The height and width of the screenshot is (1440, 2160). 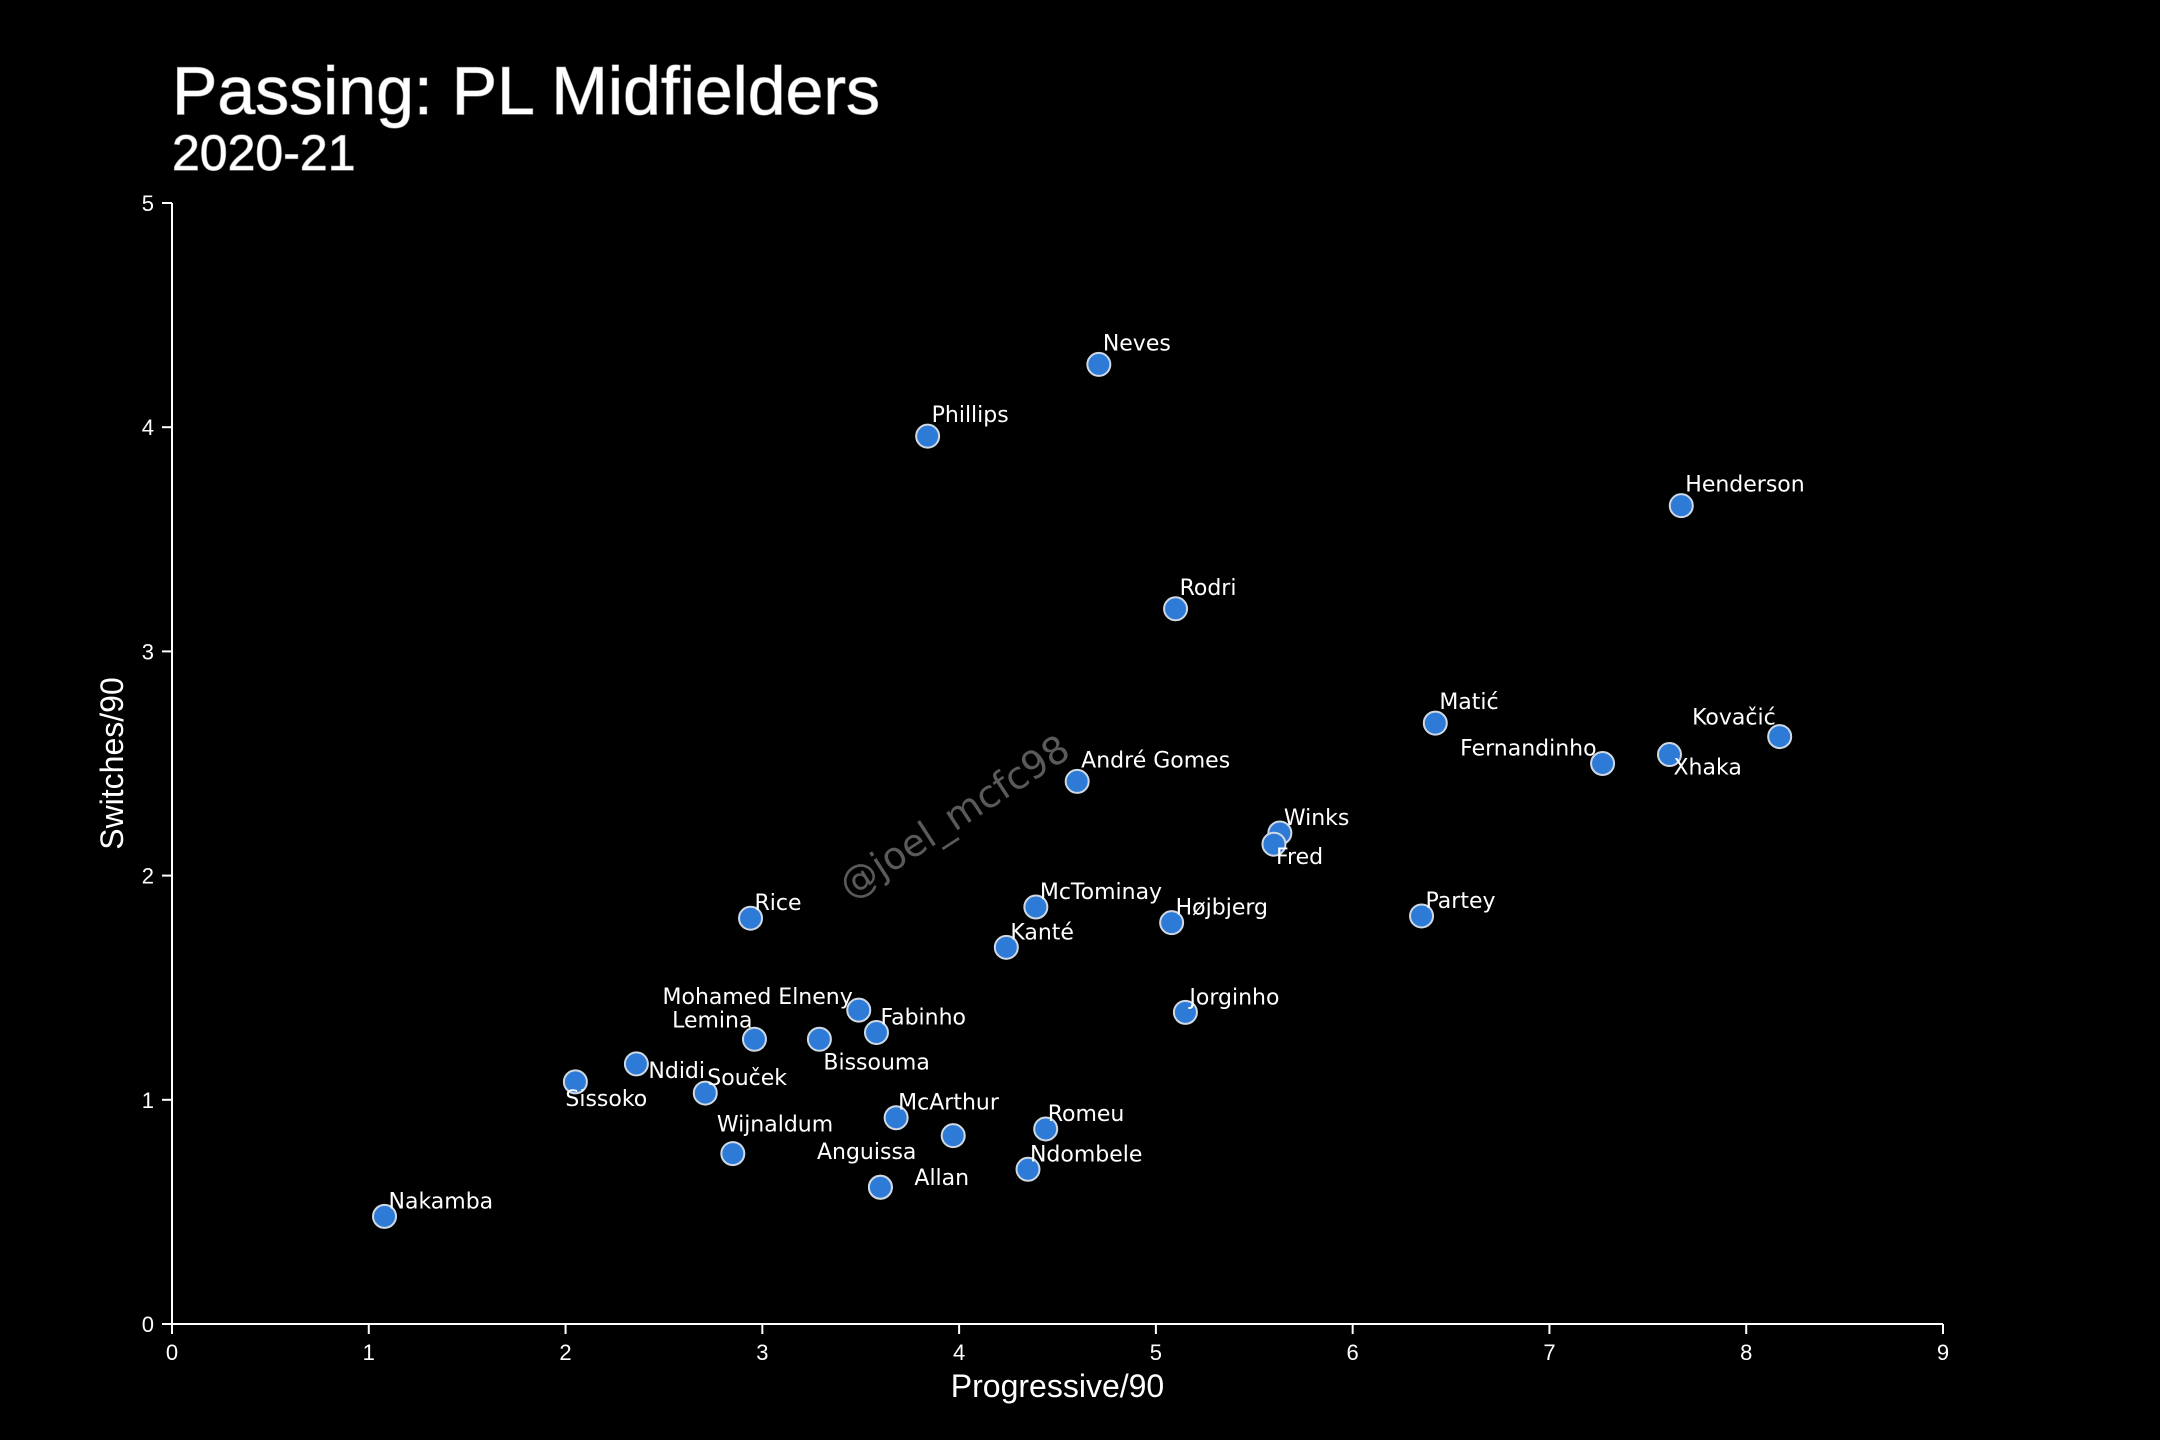 I want to click on y-axis-label: Switches/90, so click(x=112, y=763).